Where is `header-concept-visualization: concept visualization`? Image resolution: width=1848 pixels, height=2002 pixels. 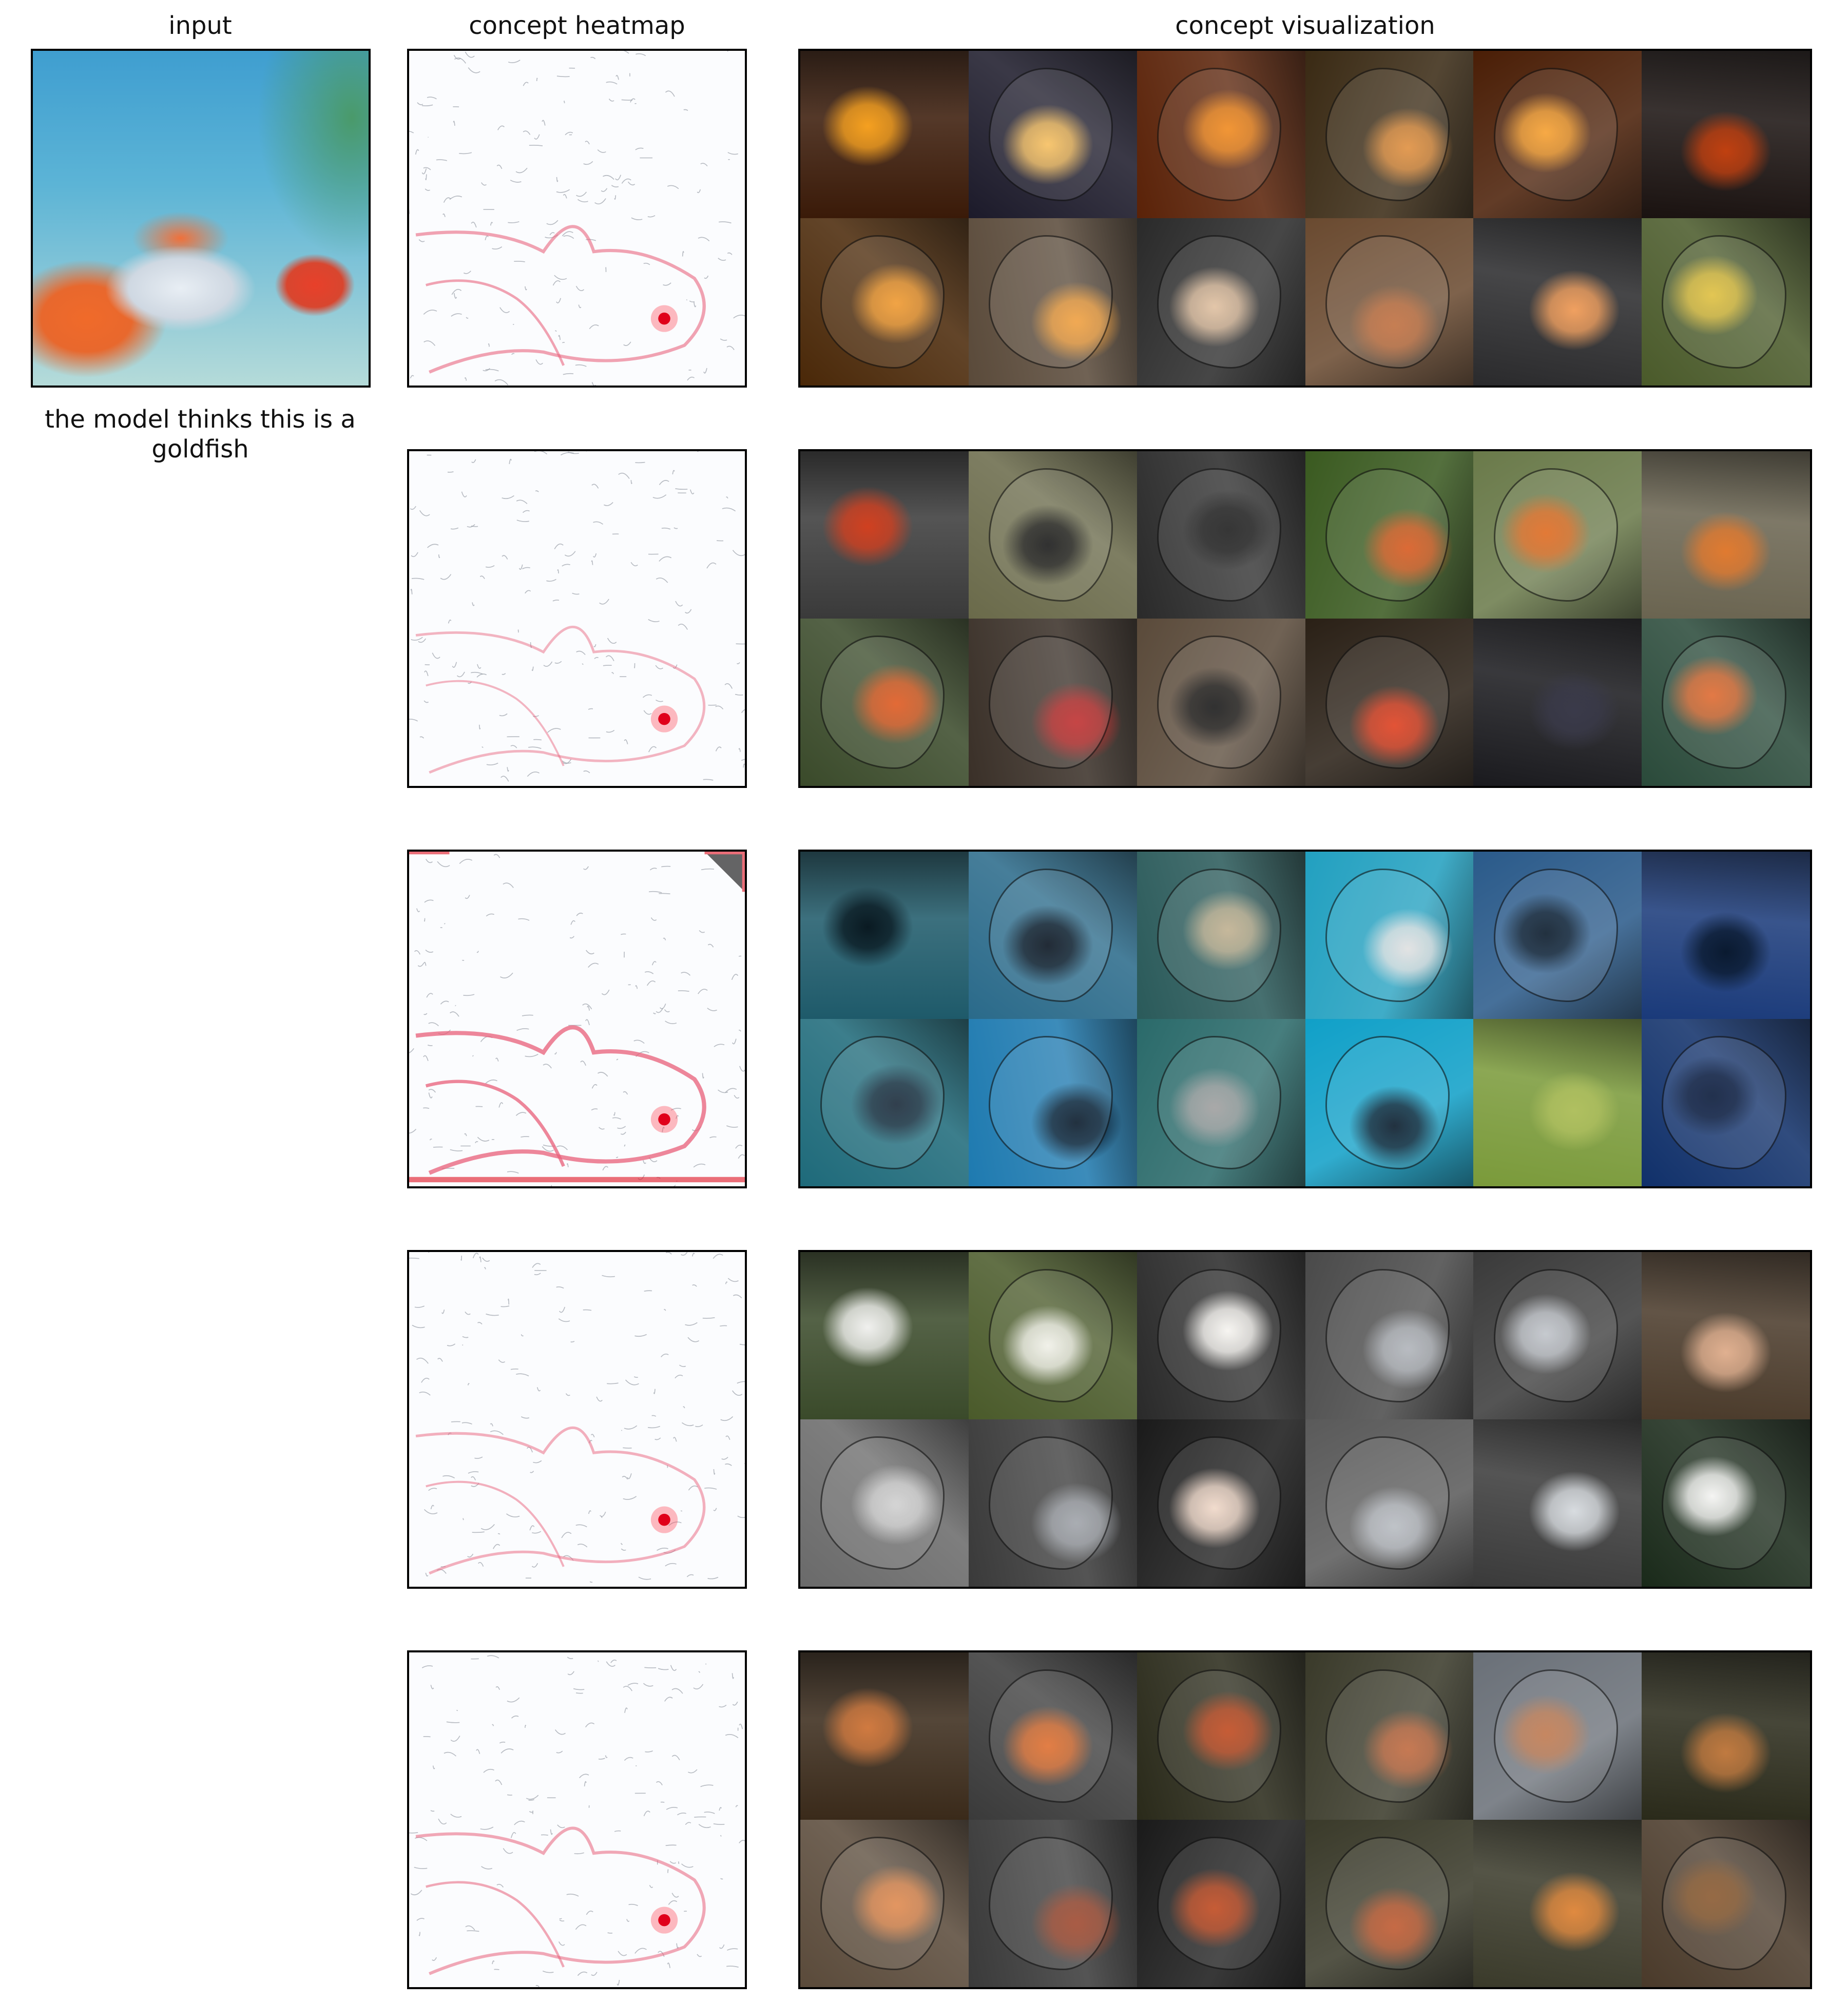
header-concept-visualization: concept visualization is located at coordinates (1305, 25).